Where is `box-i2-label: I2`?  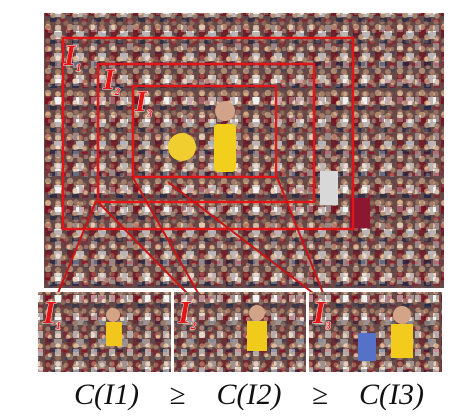
box-i2-label: I2 is located at coordinates (111, 80).